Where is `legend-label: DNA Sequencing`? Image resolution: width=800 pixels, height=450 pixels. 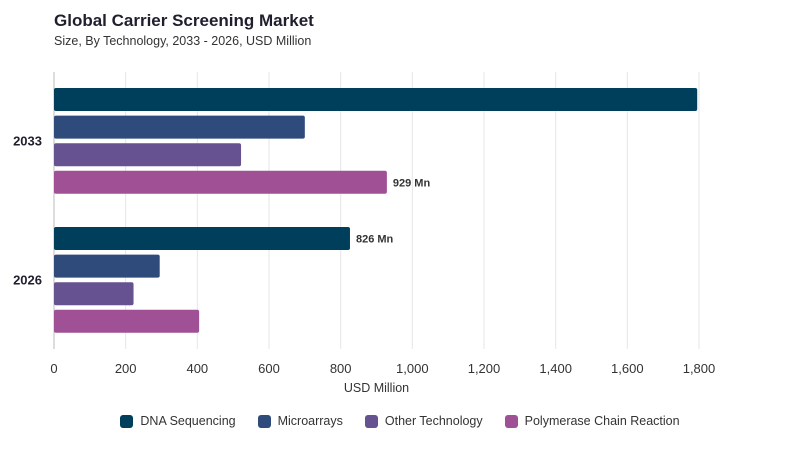
legend-label: DNA Sequencing is located at coordinates (188, 421).